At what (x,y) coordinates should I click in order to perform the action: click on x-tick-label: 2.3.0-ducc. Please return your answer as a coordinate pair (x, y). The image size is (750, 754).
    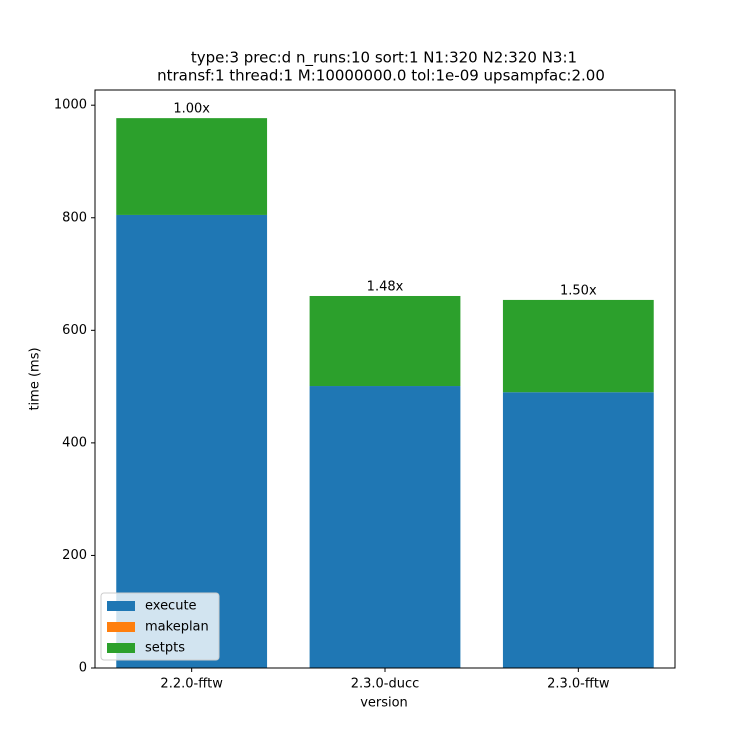
    Looking at the image, I should click on (385, 684).